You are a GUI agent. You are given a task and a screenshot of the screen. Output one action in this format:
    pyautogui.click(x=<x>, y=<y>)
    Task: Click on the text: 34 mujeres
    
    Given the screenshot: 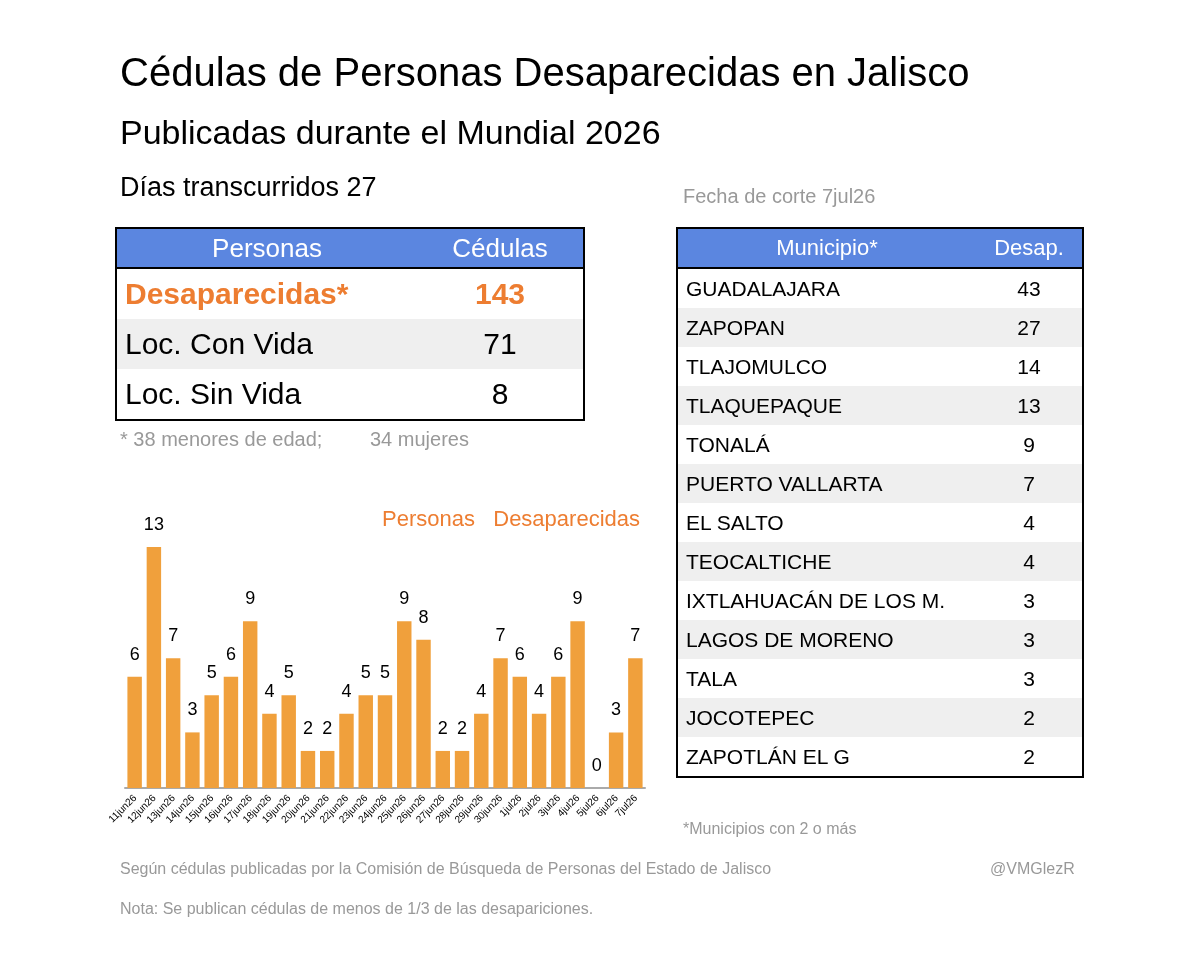 What is the action you would take?
    pyautogui.click(x=419, y=439)
    